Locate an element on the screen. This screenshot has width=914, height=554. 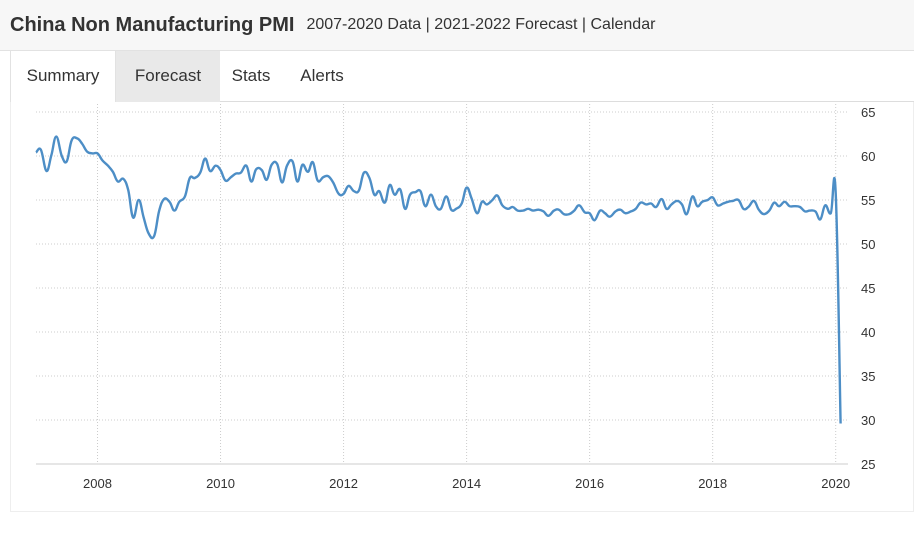
x-tick-label: 2008 is located at coordinates (97, 483).